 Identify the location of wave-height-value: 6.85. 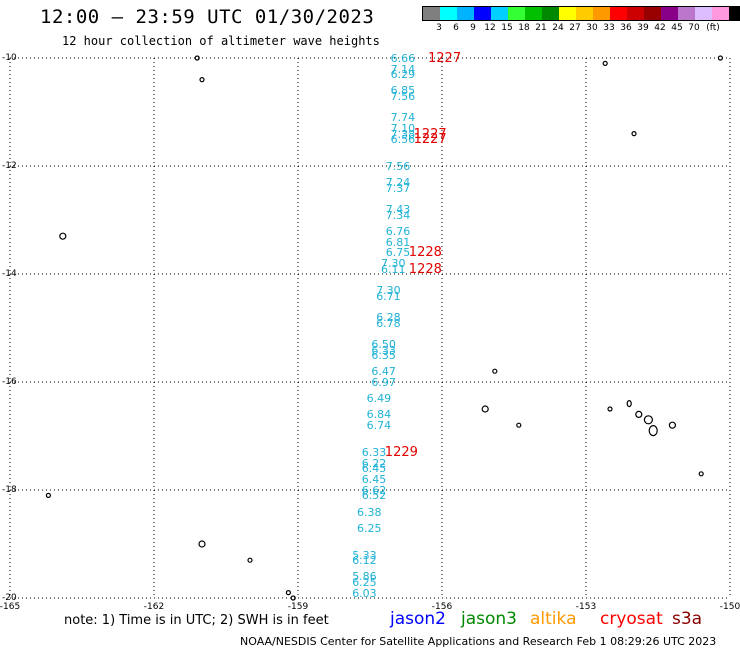
(403, 91).